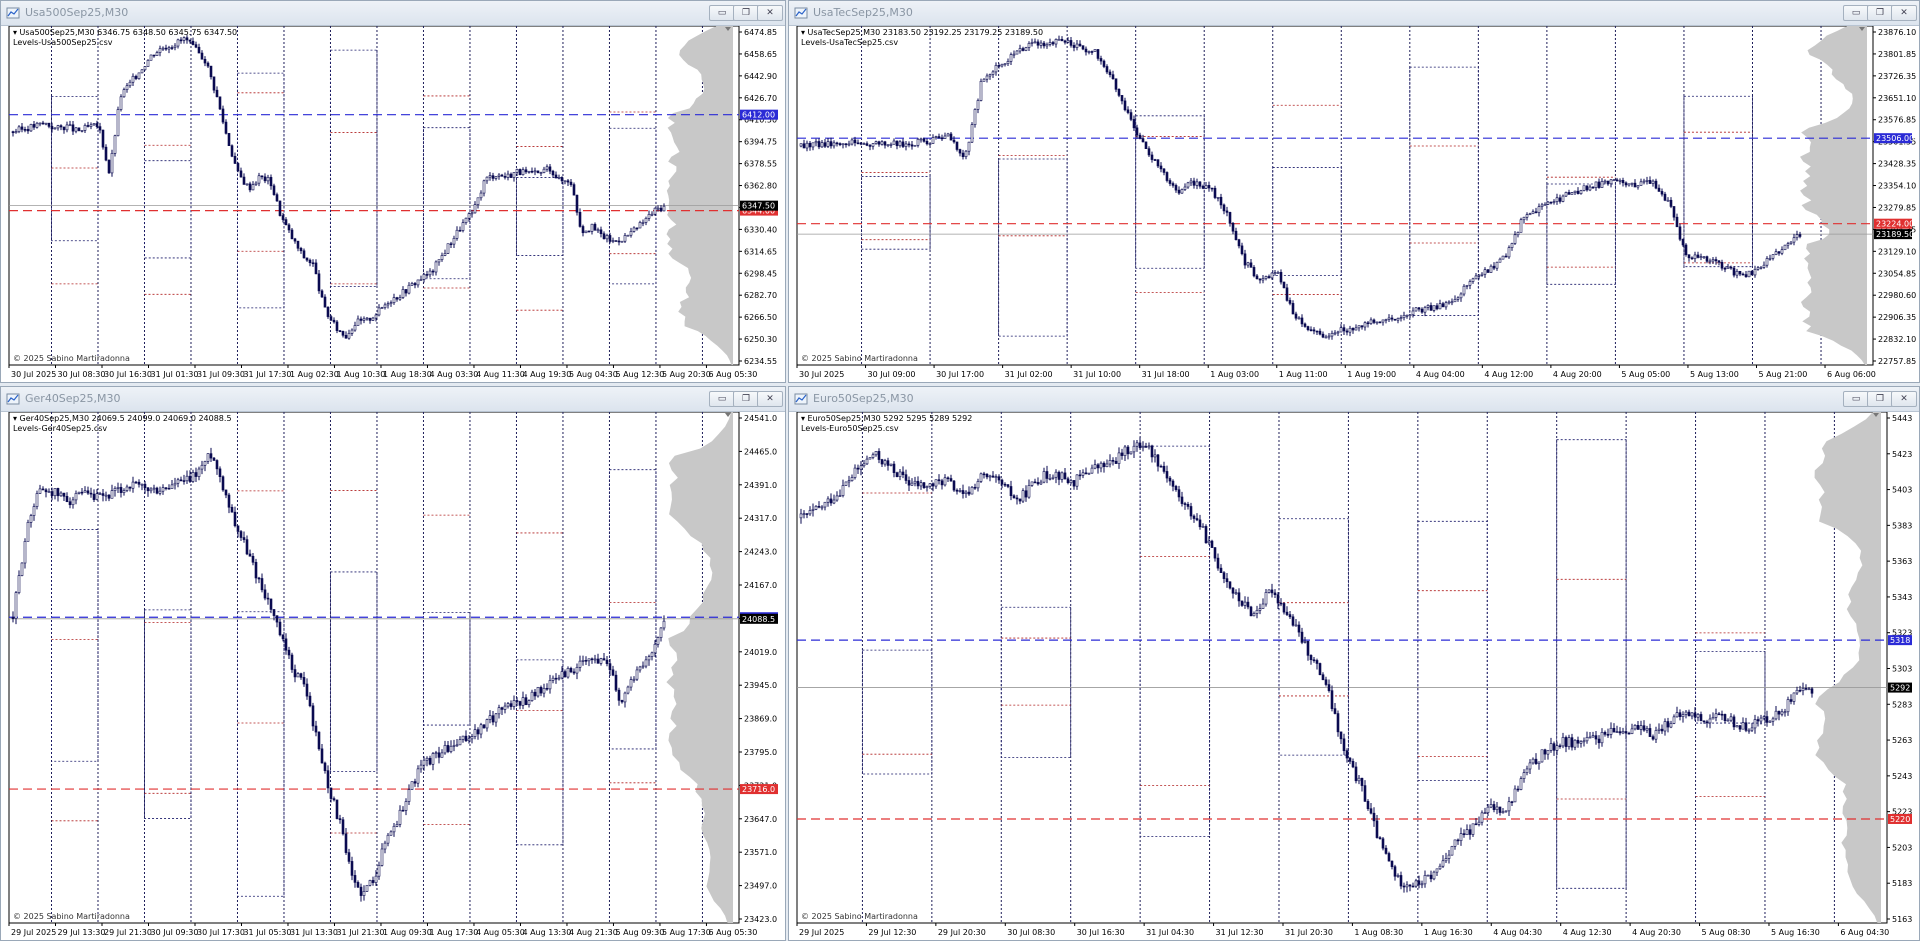  What do you see at coordinates (801, 399) in the screenshot?
I see `chart-window-icon` at bounding box center [801, 399].